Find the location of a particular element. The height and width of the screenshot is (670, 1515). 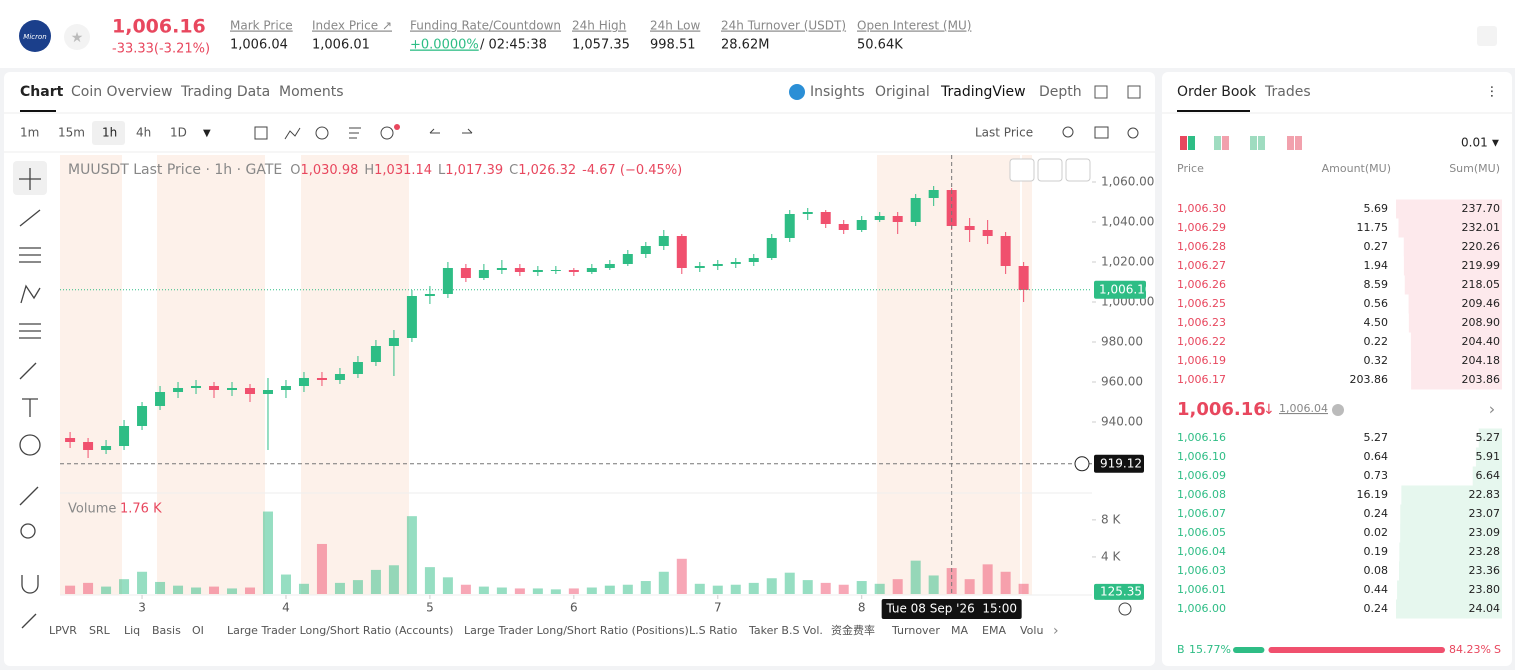

toolbar-icons is located at coordinates (696, 133).